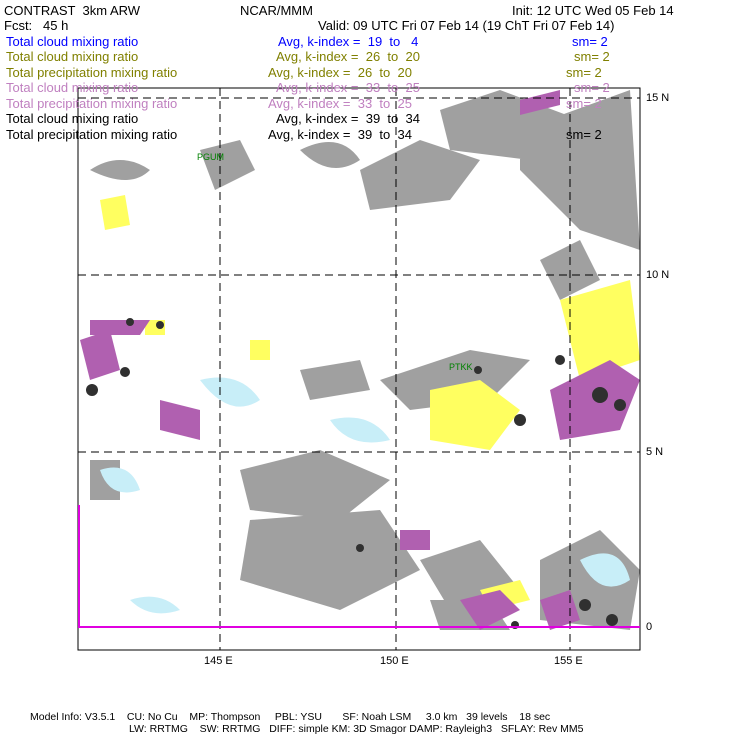  What do you see at coordinates (276, 10) in the screenshot?
I see `organization: NCAR/MMM` at bounding box center [276, 10].